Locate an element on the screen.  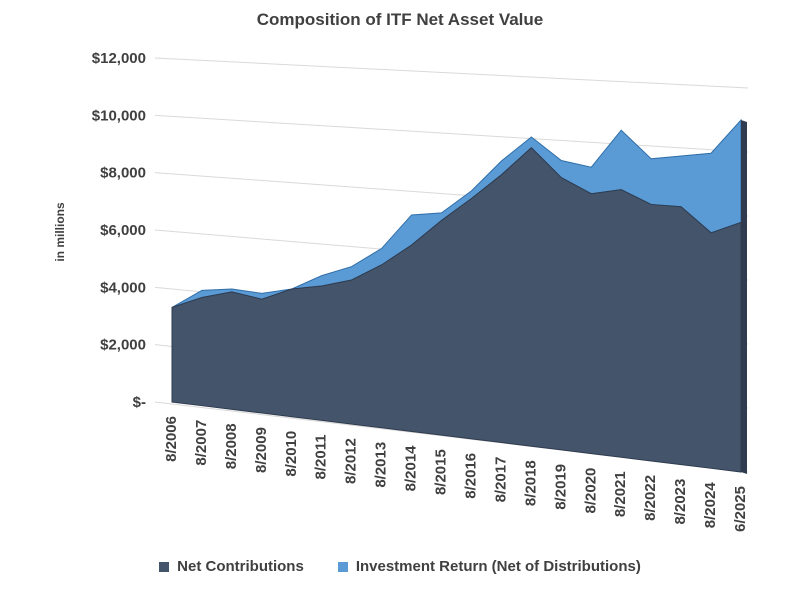
x-tick-label: 8/2024 is located at coordinates (710, 505).